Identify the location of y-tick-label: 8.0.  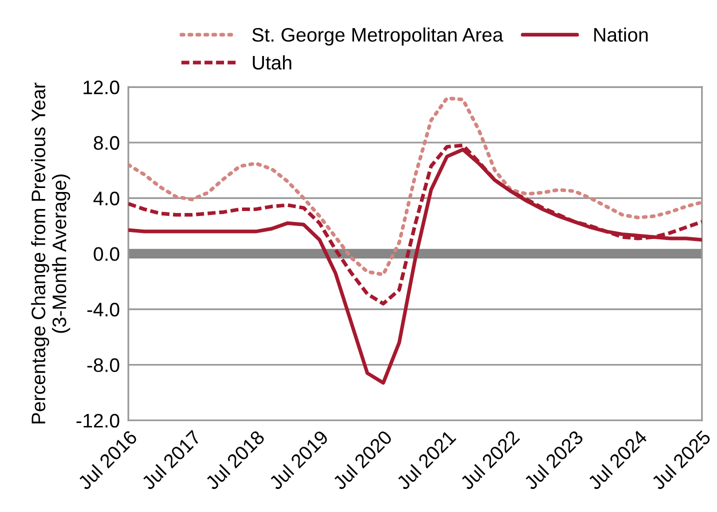
(107, 143).